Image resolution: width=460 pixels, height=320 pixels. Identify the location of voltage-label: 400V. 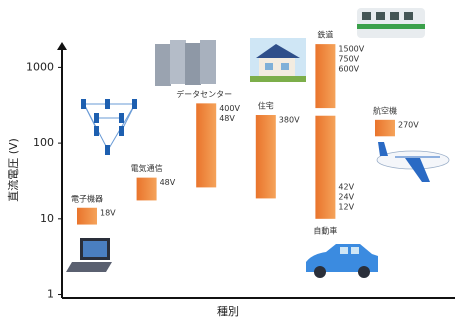
(229, 108).